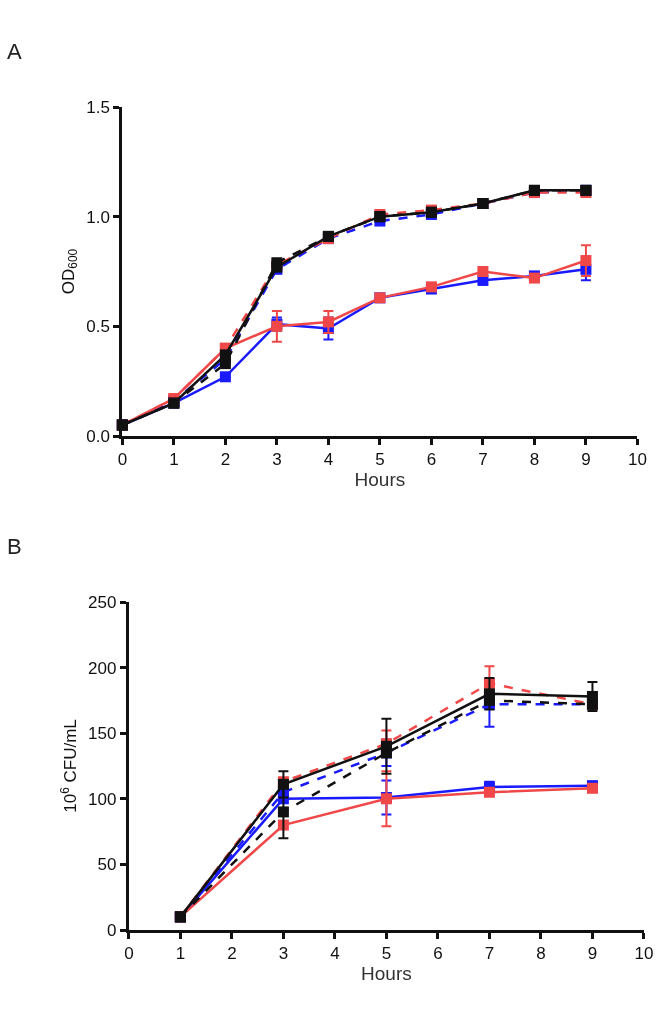 This screenshot has width=666, height=1019. Describe the element at coordinates (102, 602) in the screenshot. I see `y-tick-label: 250` at that location.